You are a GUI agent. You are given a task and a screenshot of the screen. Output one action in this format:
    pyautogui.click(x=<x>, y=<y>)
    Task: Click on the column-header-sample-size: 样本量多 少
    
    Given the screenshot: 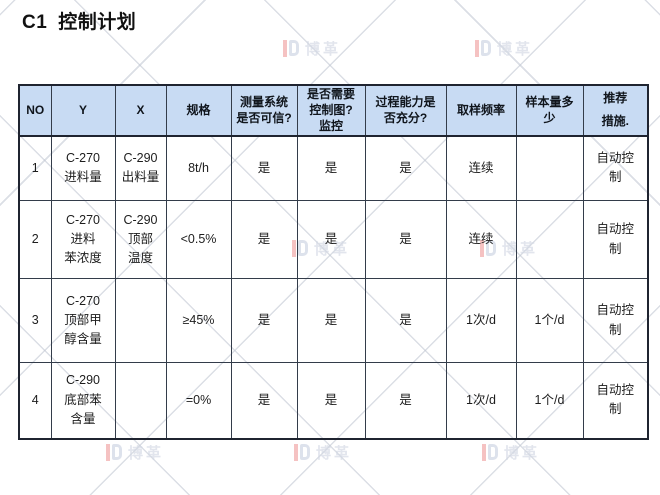 What is the action you would take?
    pyautogui.click(x=549, y=110)
    